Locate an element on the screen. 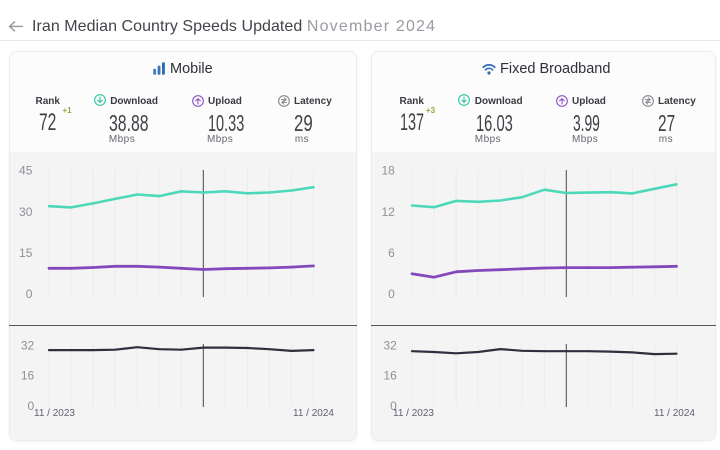  svg-text: 6 is located at coordinates (391, 253).